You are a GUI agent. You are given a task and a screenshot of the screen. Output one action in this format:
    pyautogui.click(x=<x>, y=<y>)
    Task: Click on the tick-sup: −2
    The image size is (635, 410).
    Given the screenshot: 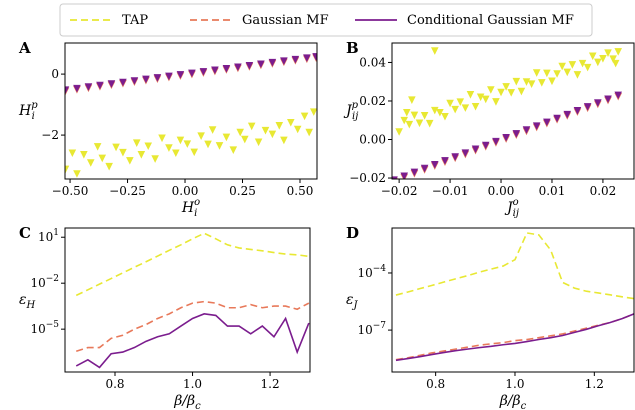 What is the action you would take?
    pyautogui.click(x=52, y=279)
    